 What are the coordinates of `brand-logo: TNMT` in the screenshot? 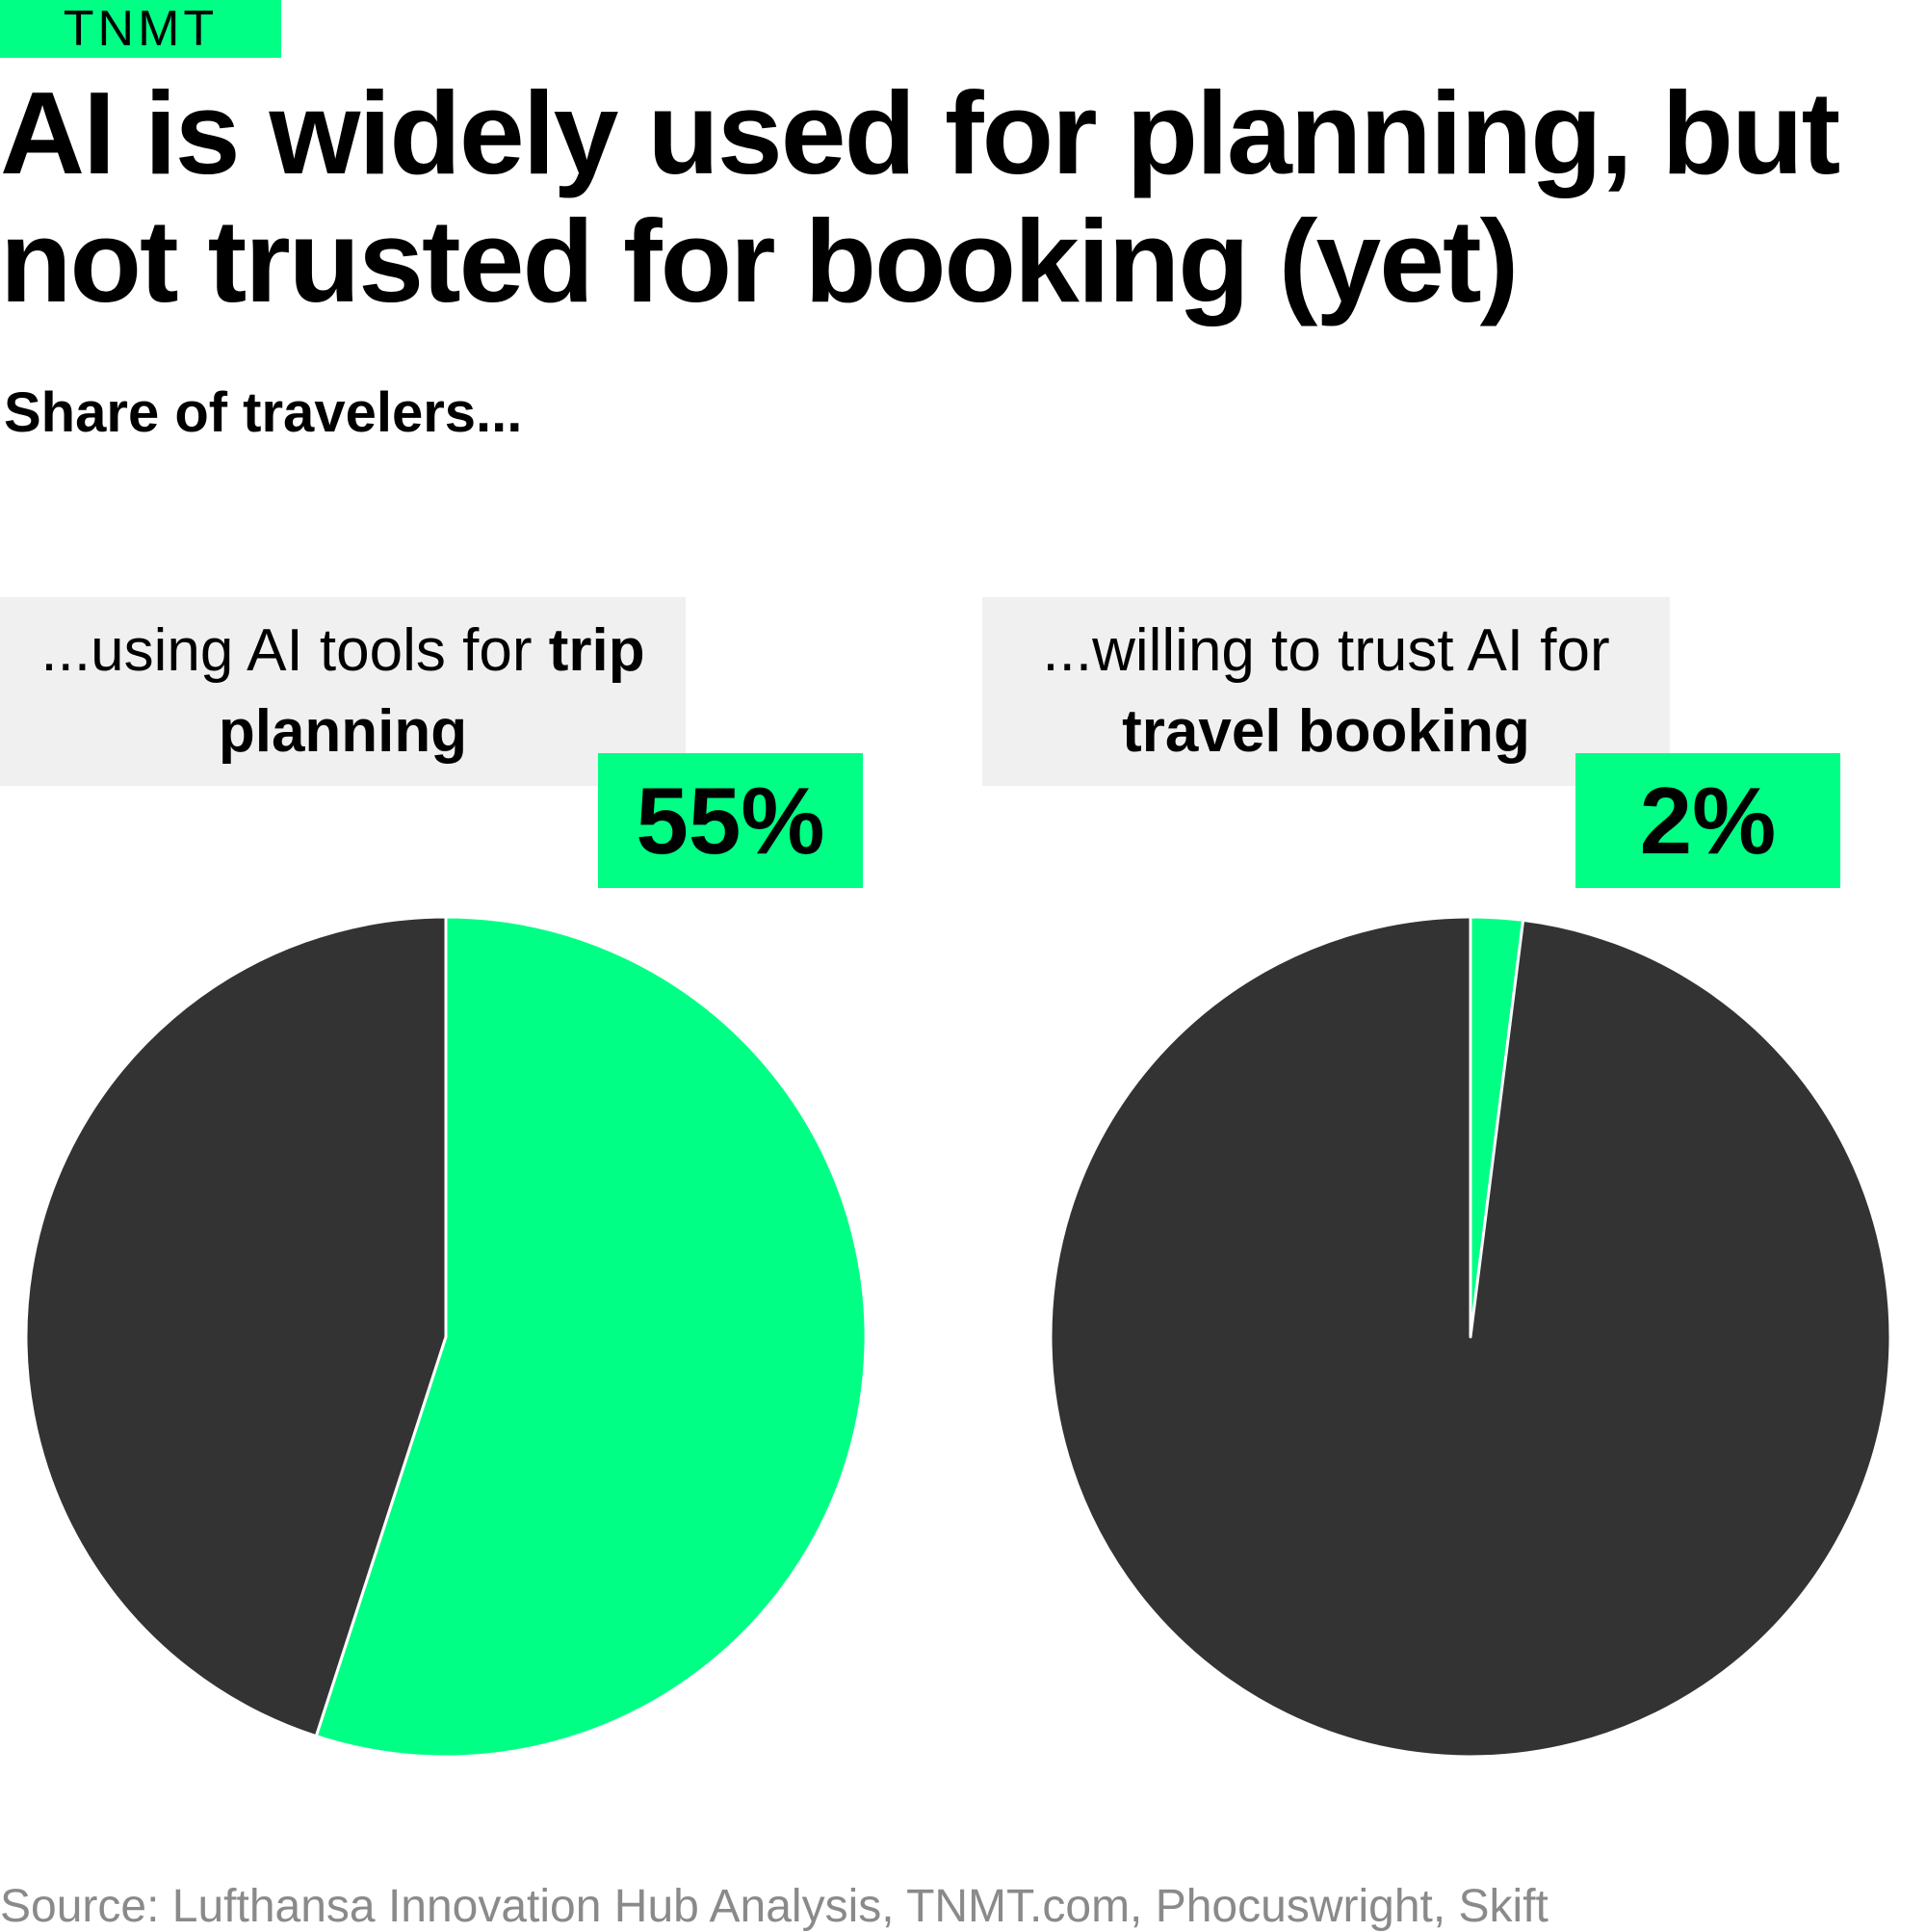 It's located at (140, 29).